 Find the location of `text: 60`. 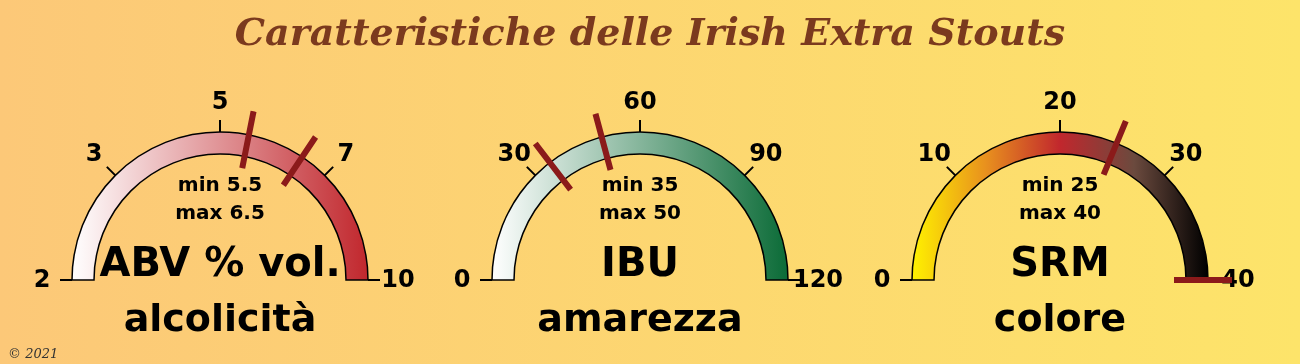

text: 60 is located at coordinates (640, 101).